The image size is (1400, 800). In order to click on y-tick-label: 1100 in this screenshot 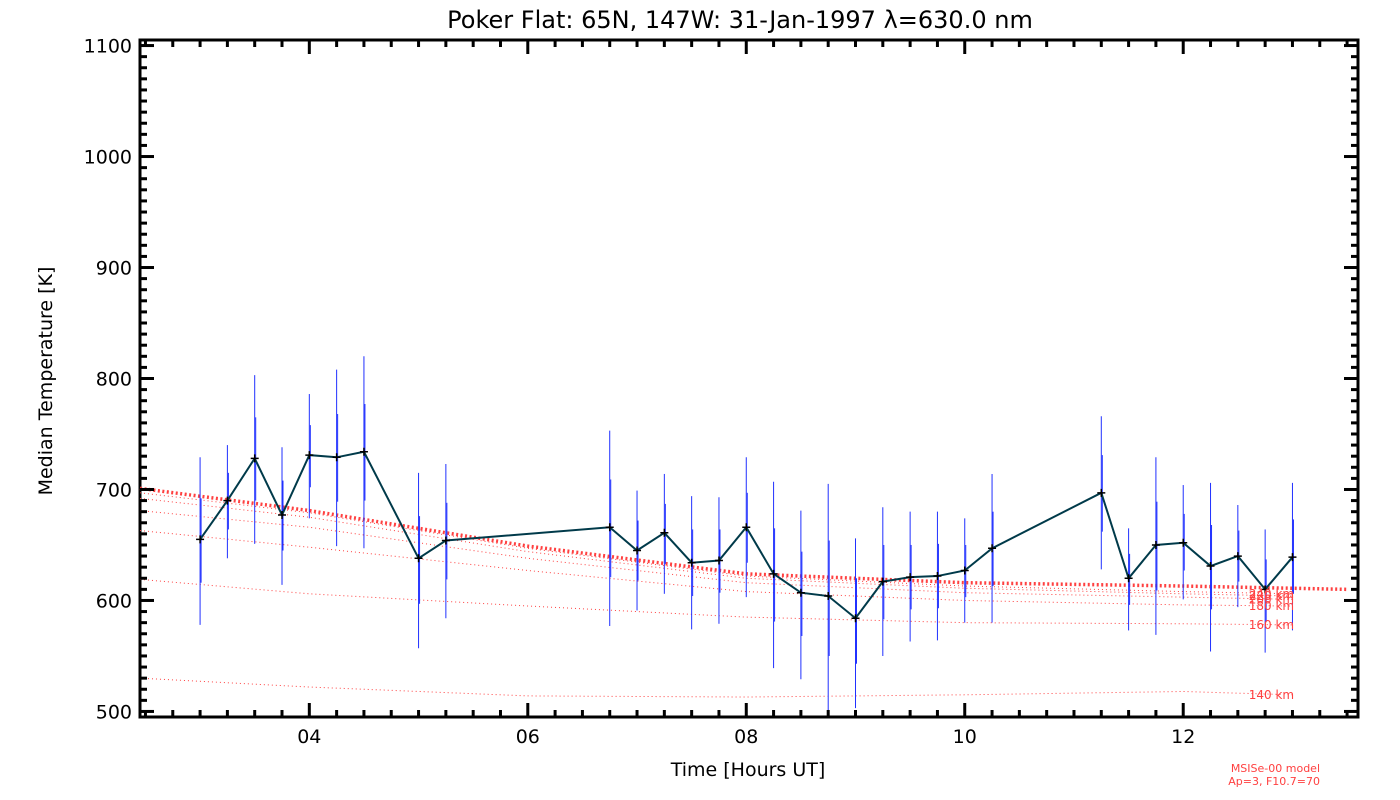, I will do `click(108, 47)`.